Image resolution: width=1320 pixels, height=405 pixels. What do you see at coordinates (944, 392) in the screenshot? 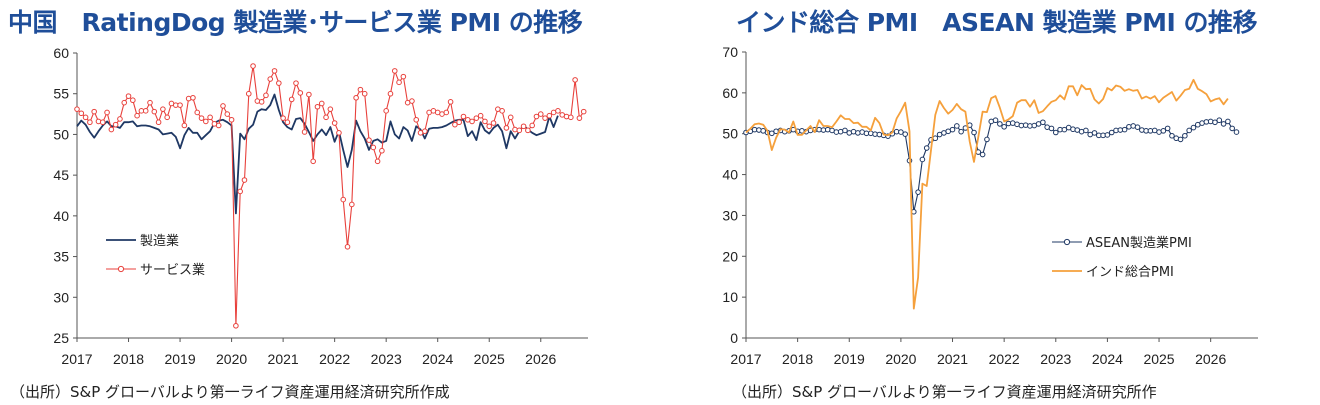
I see `source-note: （出所）S&P グローバルより第一ライフ資産運用経済研究所作` at bounding box center [944, 392].